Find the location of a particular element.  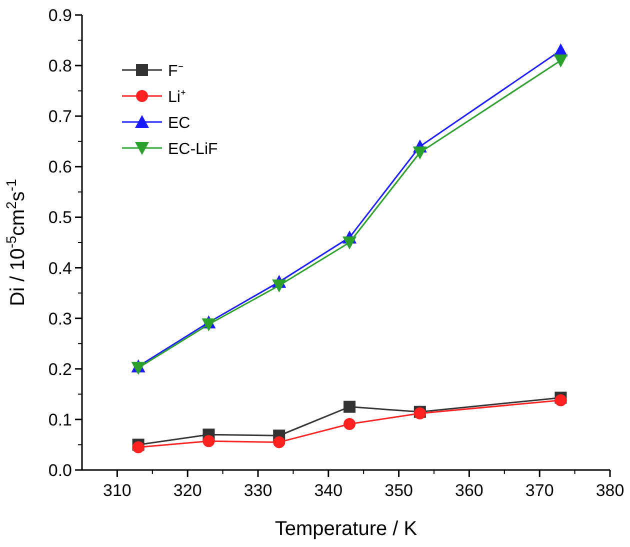

y-tick-label: 0.6 is located at coordinates (60, 167).